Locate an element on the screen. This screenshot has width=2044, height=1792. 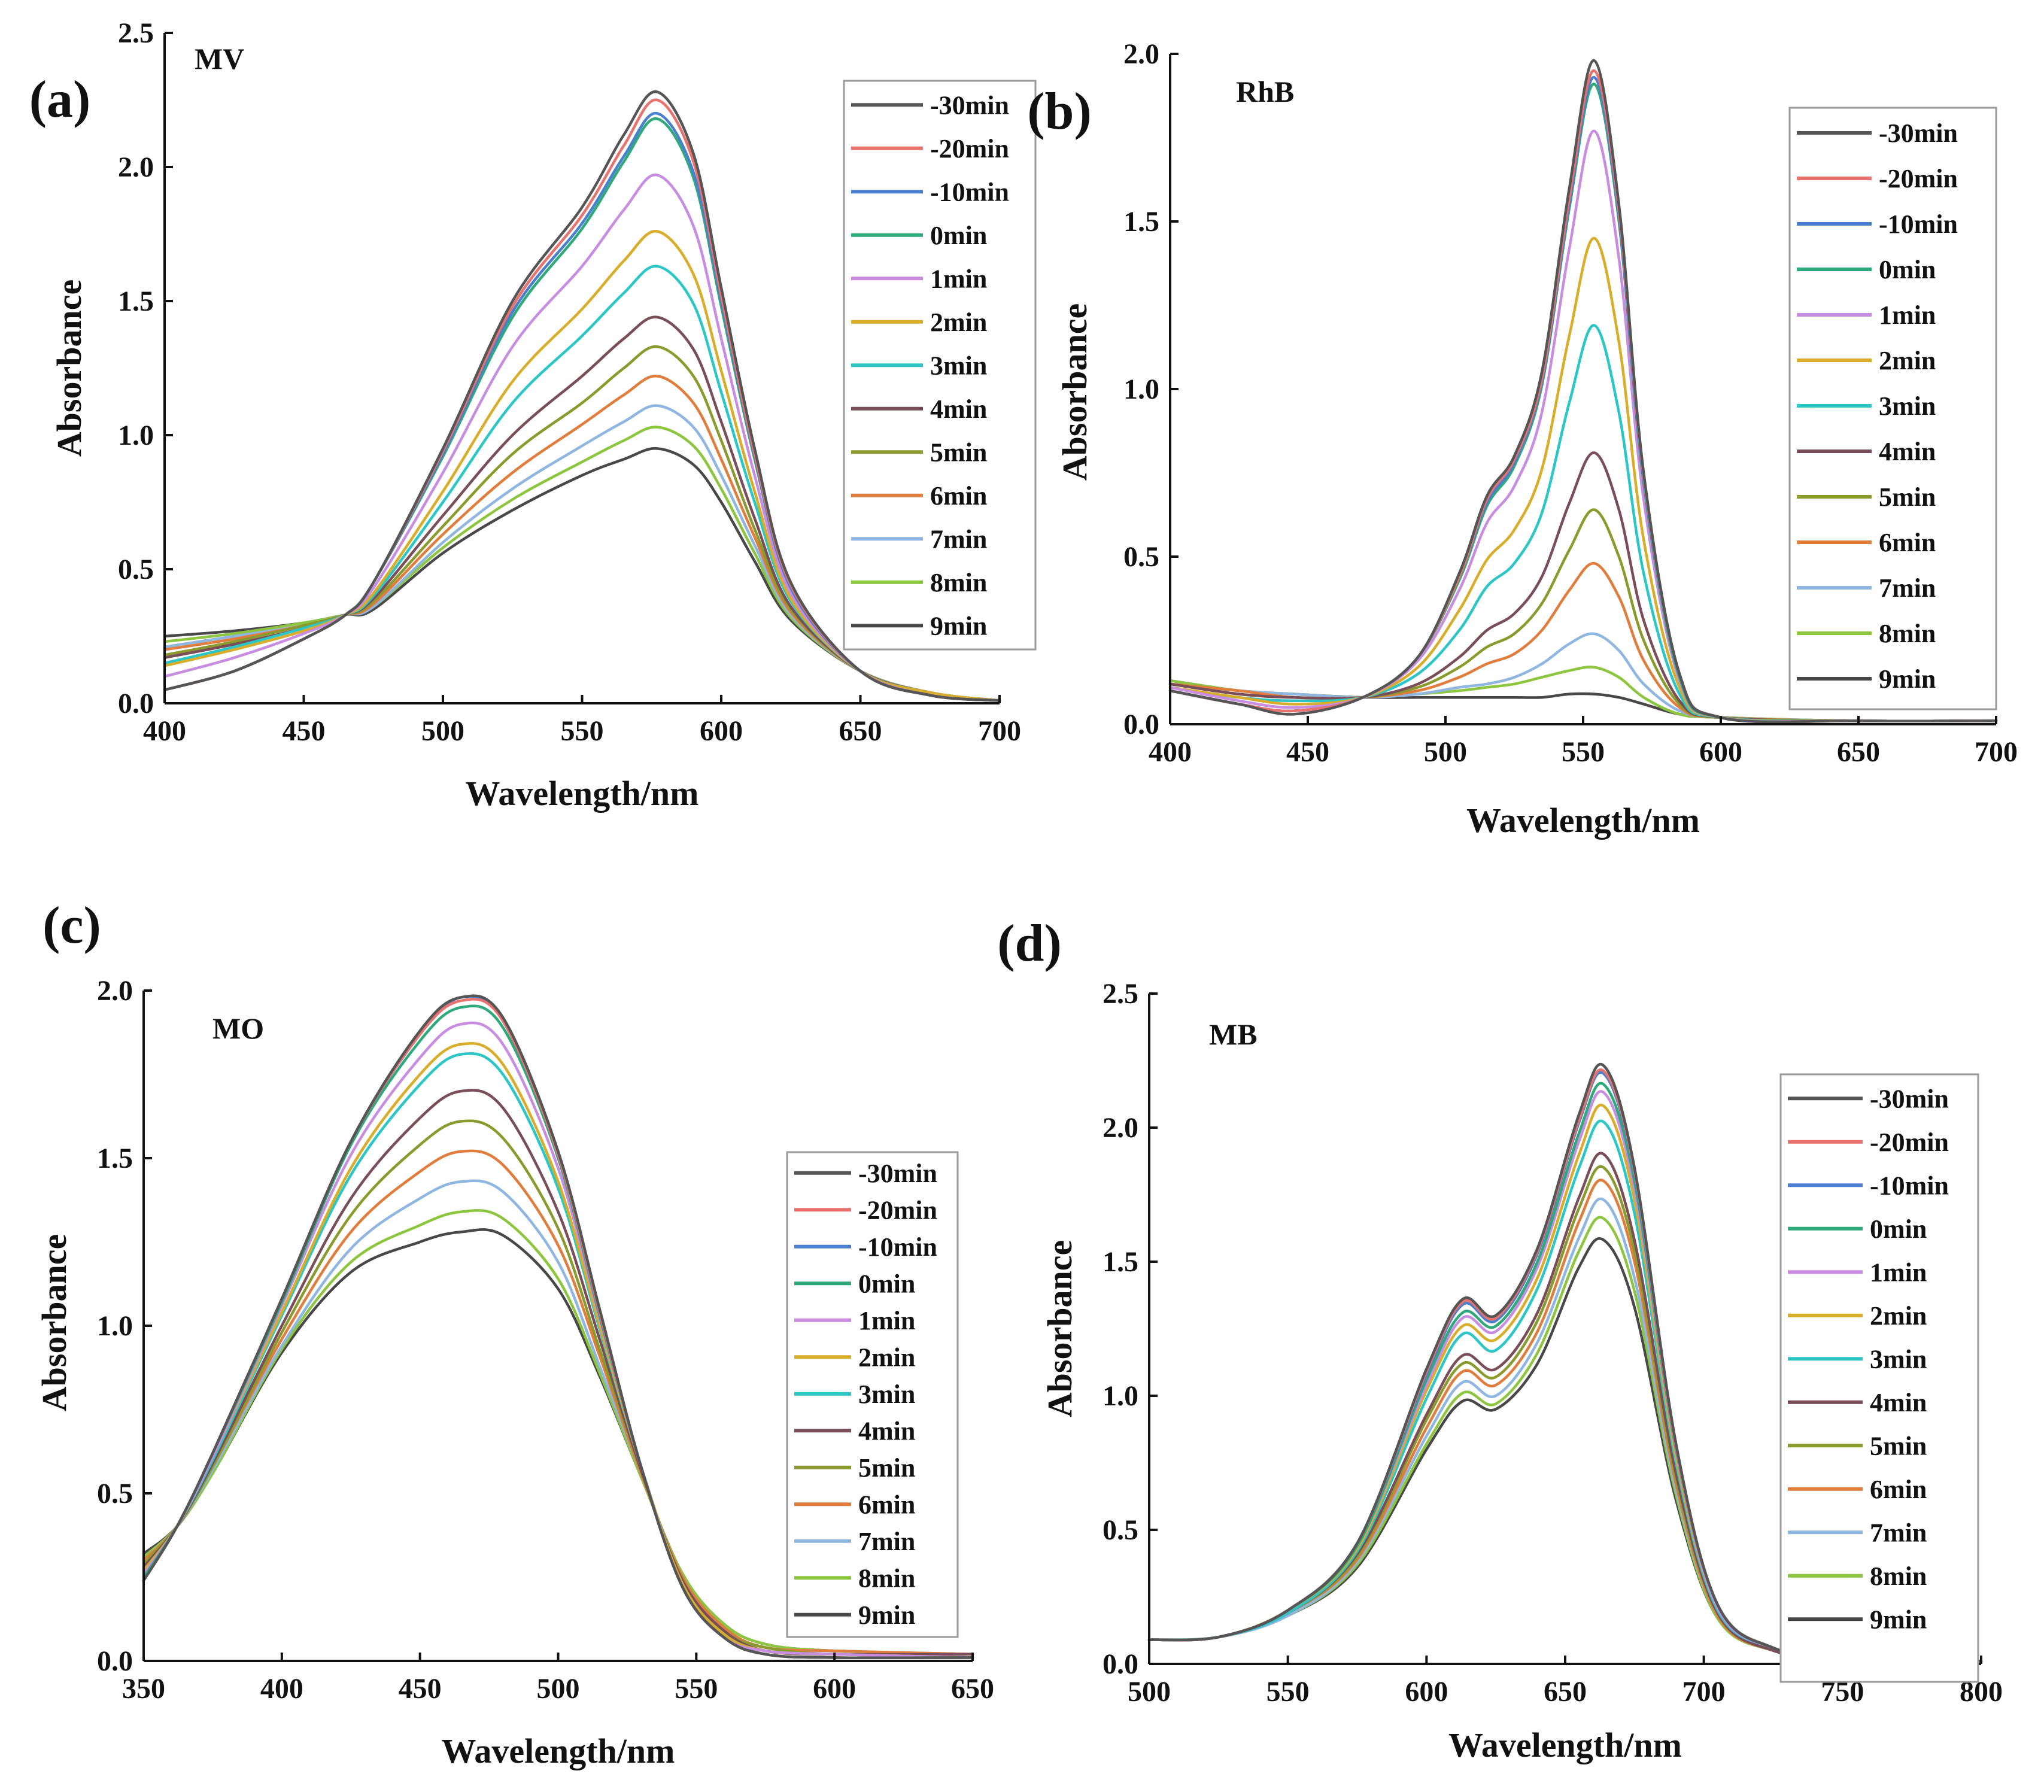
x-tick-label-b: 700 is located at coordinates (1996, 752).